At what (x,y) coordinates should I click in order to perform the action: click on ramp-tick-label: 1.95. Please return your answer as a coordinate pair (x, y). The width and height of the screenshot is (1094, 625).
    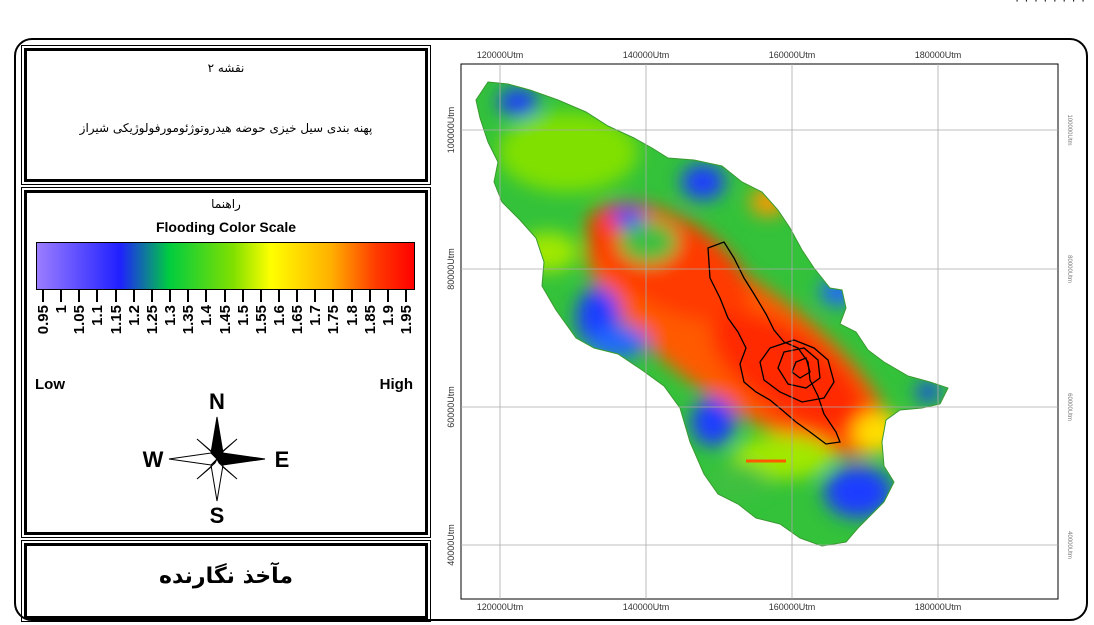
    Looking at the image, I should click on (406, 320).